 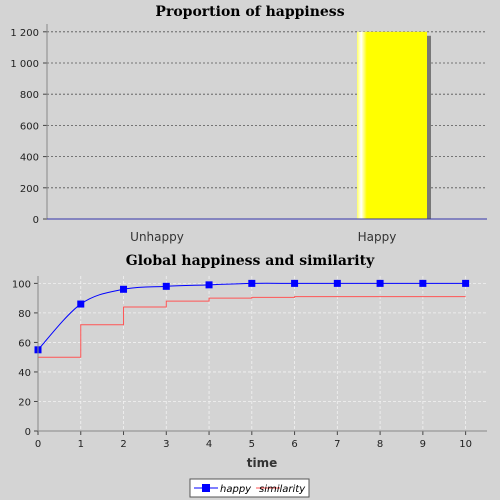 What do you see at coordinates (157, 237) in the screenshot?
I see `category-label-unhappy: Unhappy` at bounding box center [157, 237].